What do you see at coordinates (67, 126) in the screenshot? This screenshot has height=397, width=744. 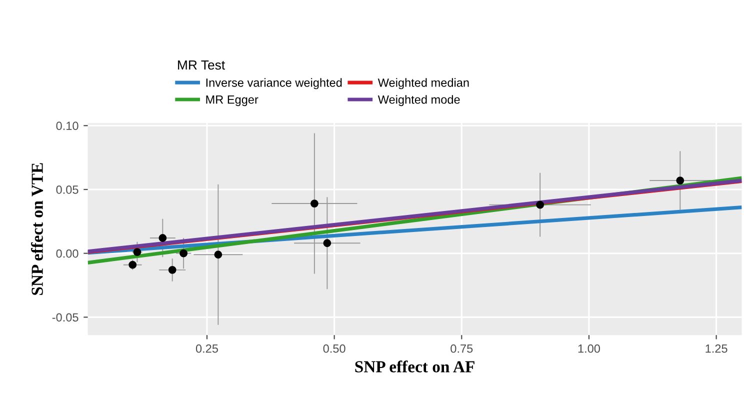 I see `y-tick-label: 0.10` at bounding box center [67, 126].